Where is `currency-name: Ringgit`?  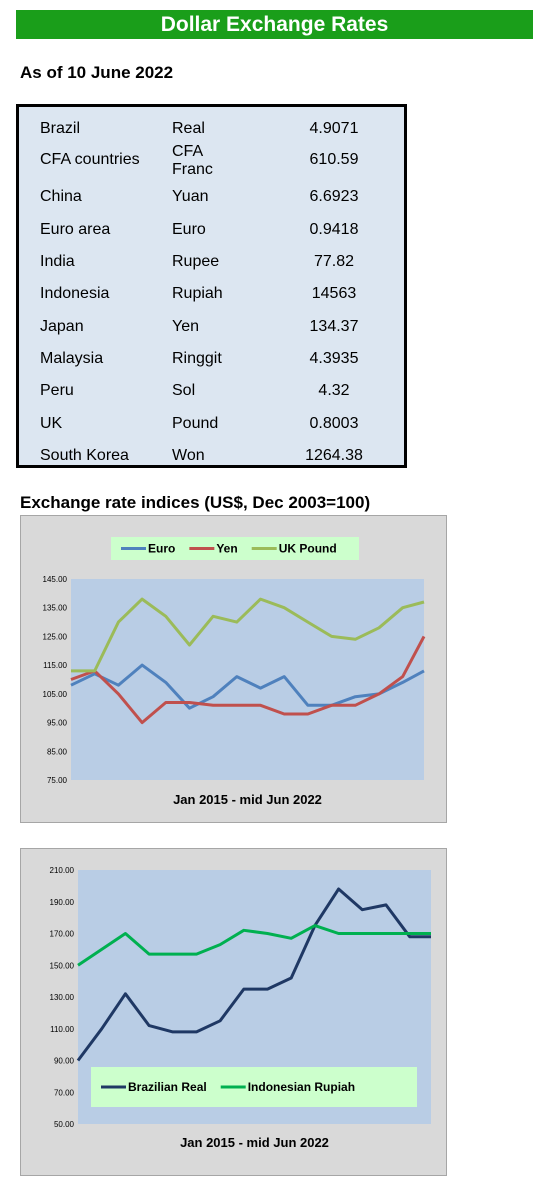 currency-name: Ringgit is located at coordinates (197, 358).